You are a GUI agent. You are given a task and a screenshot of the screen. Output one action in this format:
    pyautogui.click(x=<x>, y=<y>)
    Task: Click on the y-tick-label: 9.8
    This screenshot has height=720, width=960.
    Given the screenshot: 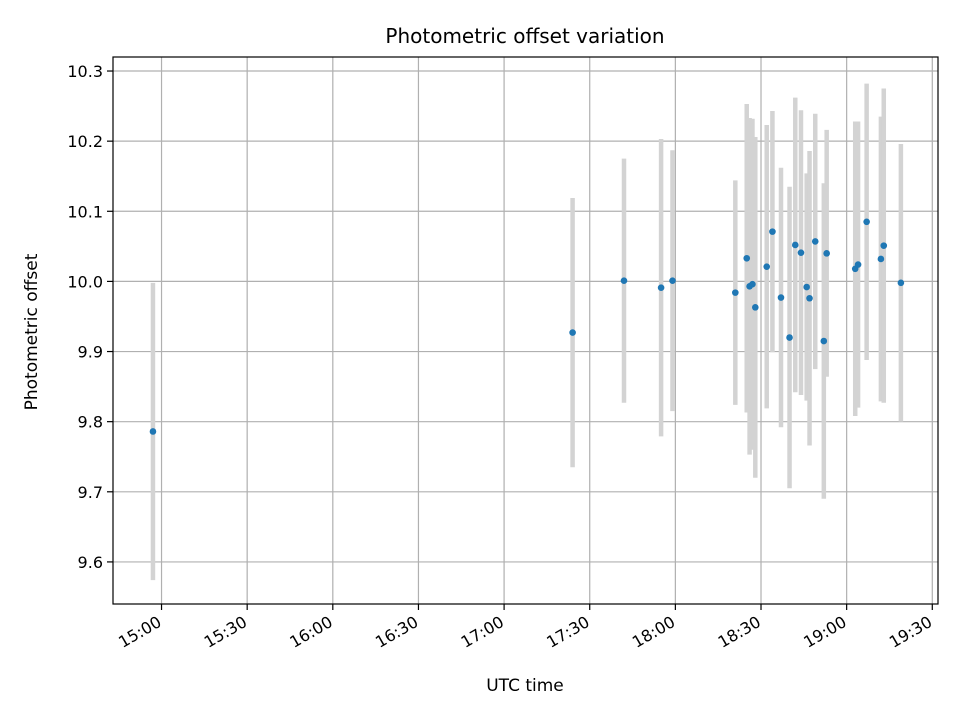 What is the action you would take?
    pyautogui.click(x=90, y=422)
    